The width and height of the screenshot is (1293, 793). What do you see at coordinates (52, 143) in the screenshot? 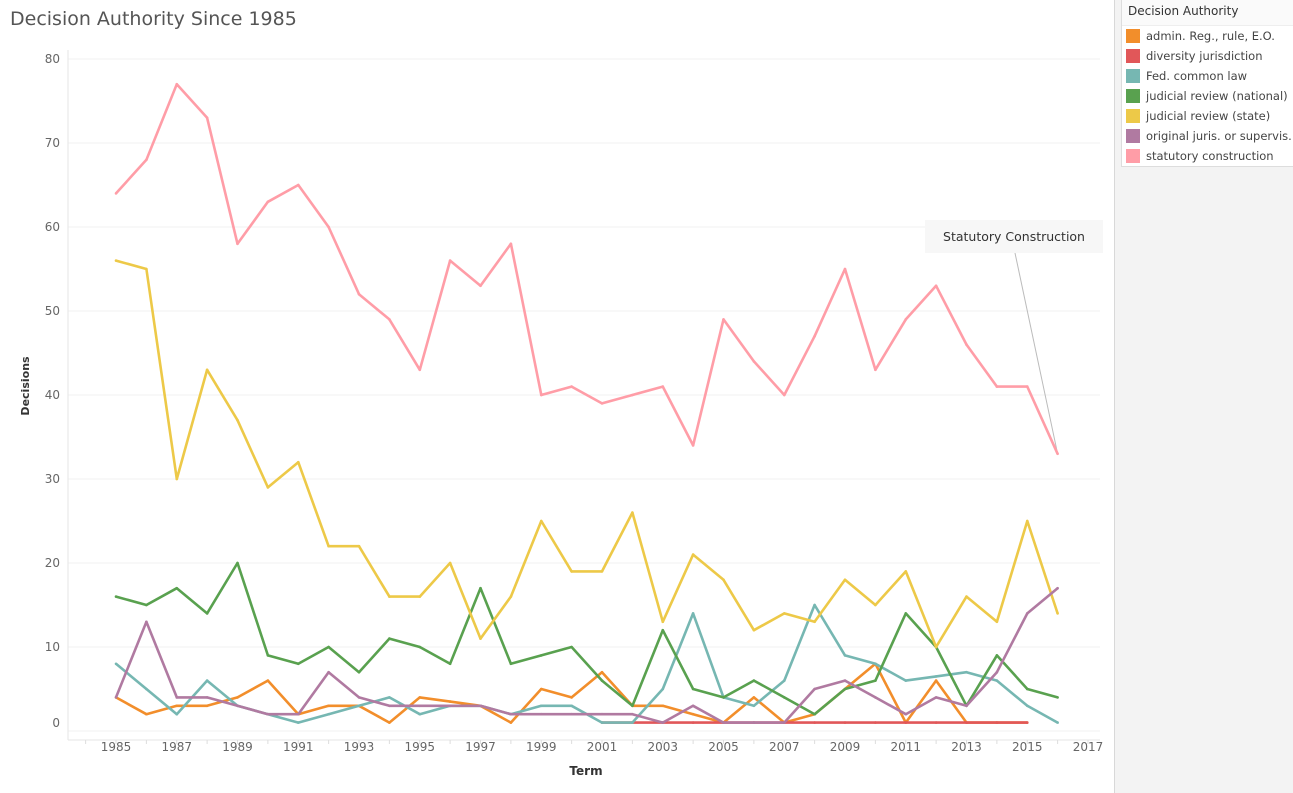
I see `y-tick-label: 70` at bounding box center [52, 143].